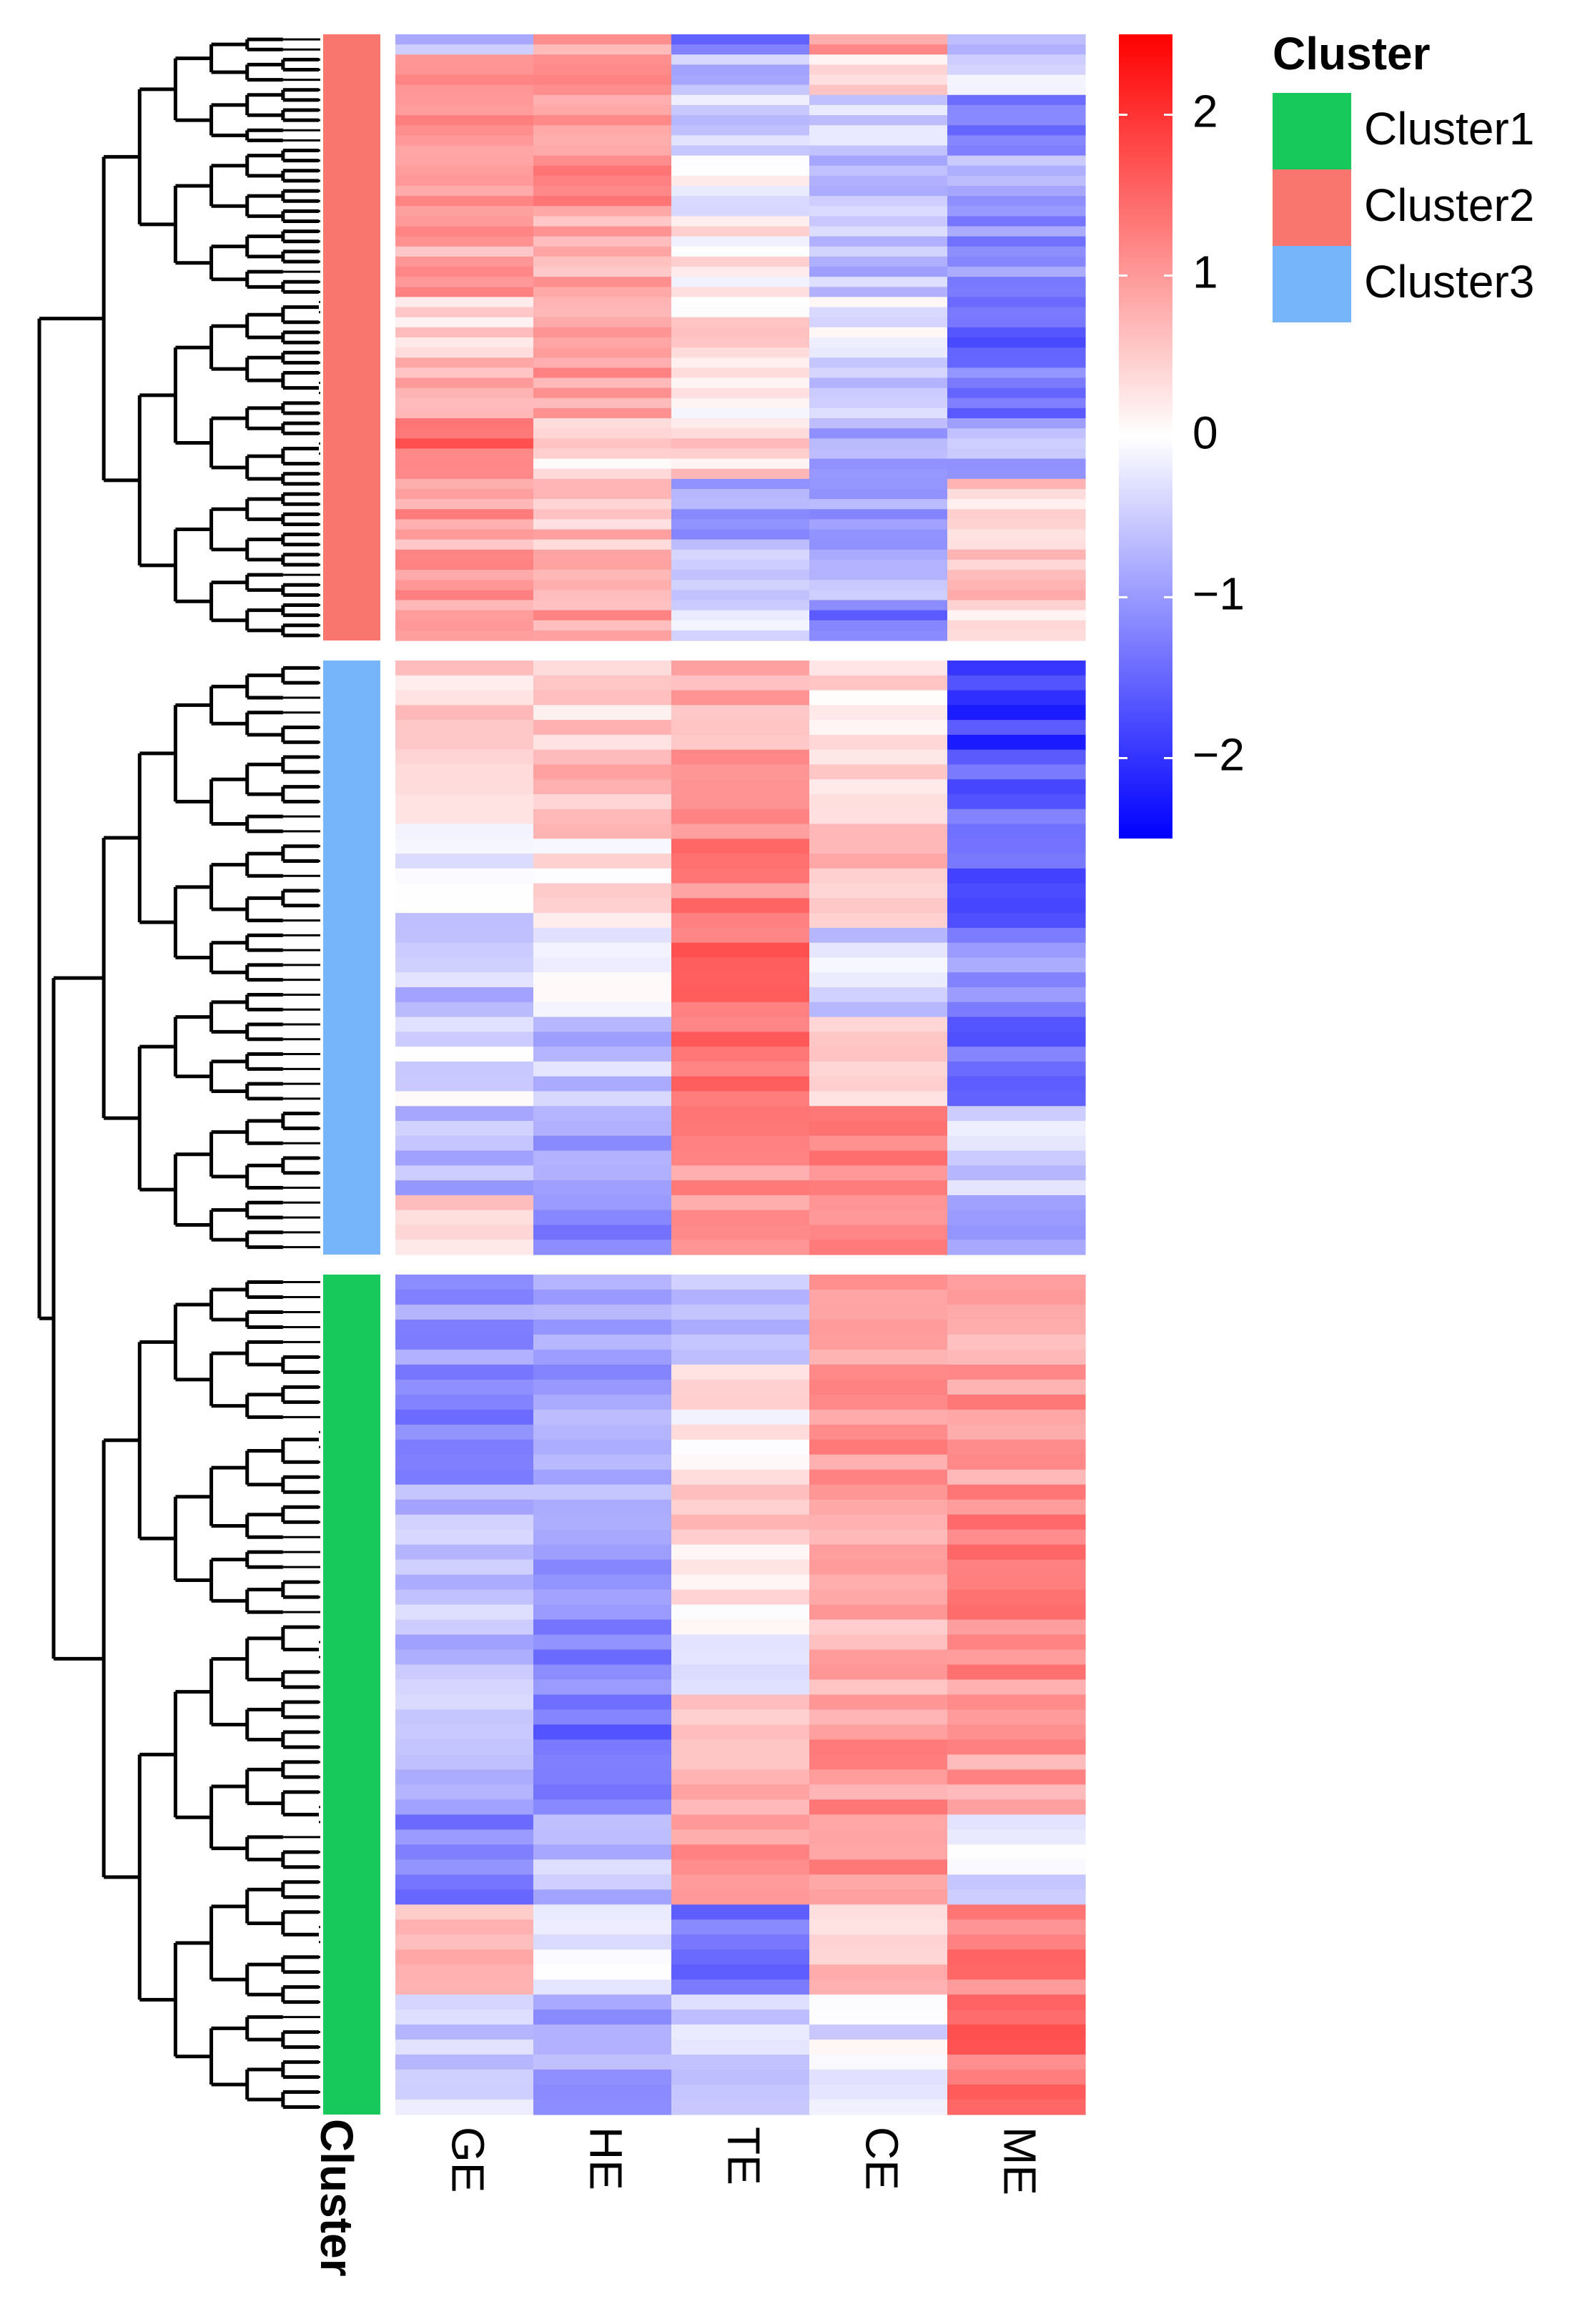 This screenshot has width=1585, height=2324. Describe the element at coordinates (1020, 2161) in the screenshot. I see `column-label-me: ME` at that location.